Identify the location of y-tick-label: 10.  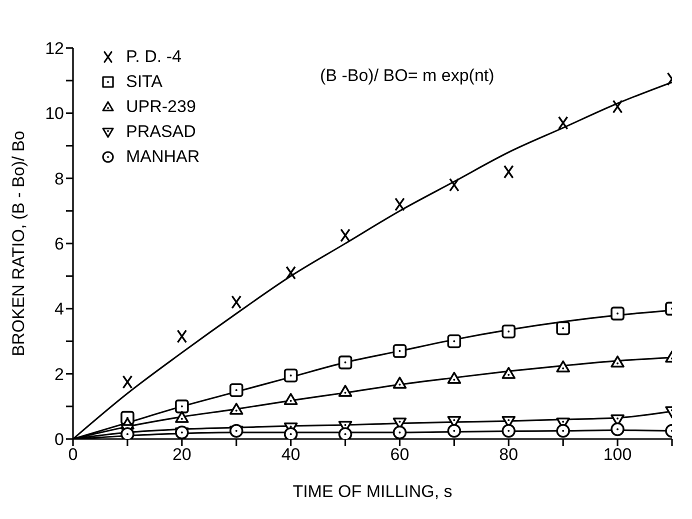
(54, 114).